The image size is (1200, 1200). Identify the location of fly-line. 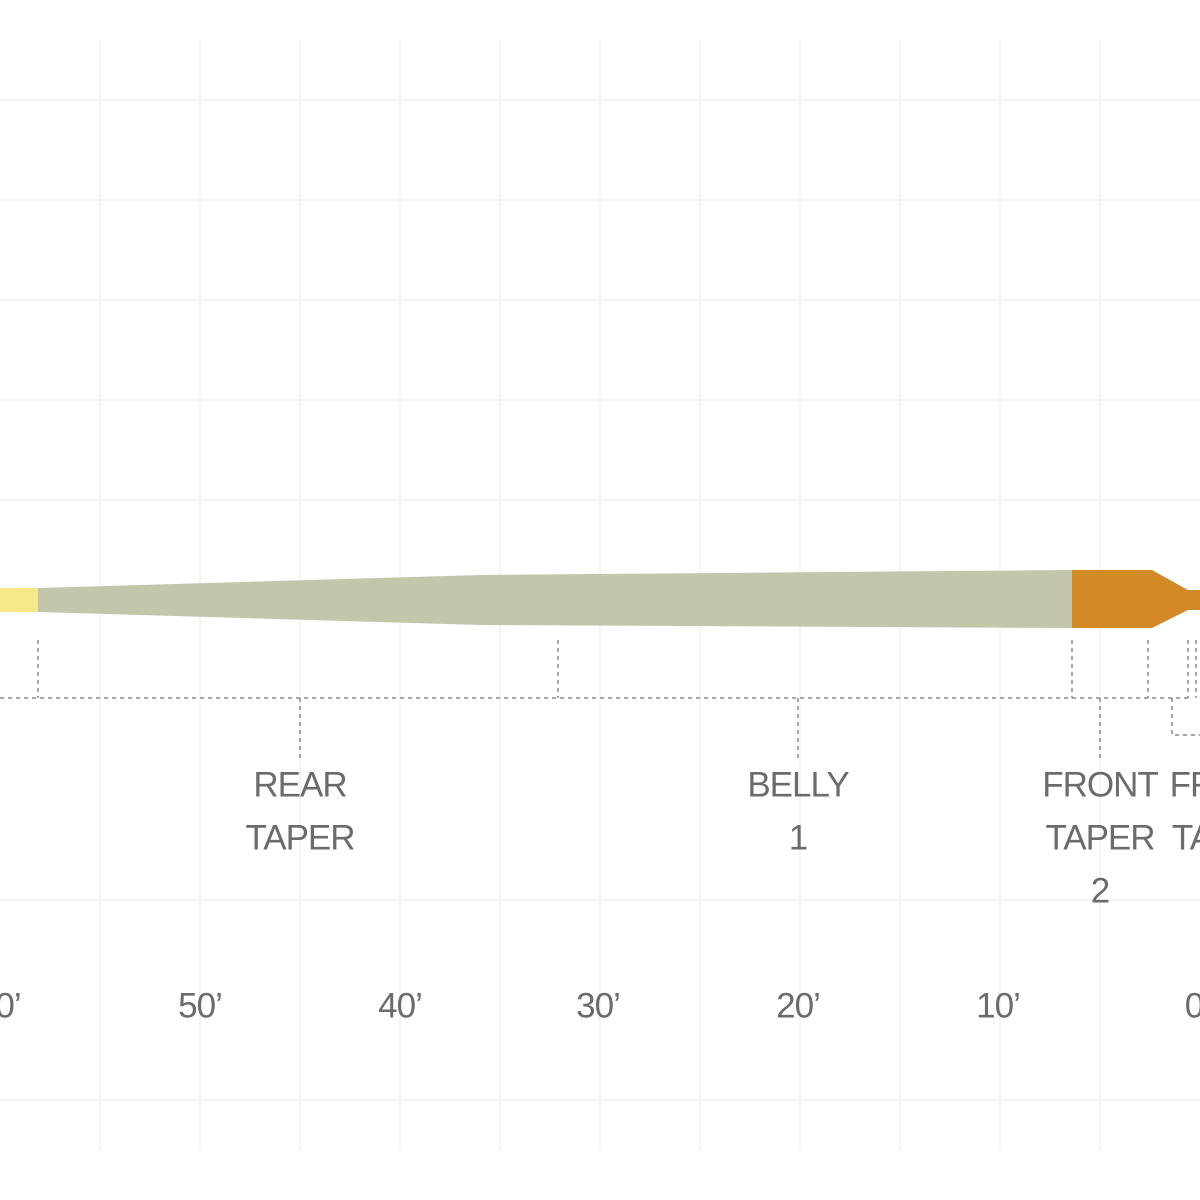
(600, 599).